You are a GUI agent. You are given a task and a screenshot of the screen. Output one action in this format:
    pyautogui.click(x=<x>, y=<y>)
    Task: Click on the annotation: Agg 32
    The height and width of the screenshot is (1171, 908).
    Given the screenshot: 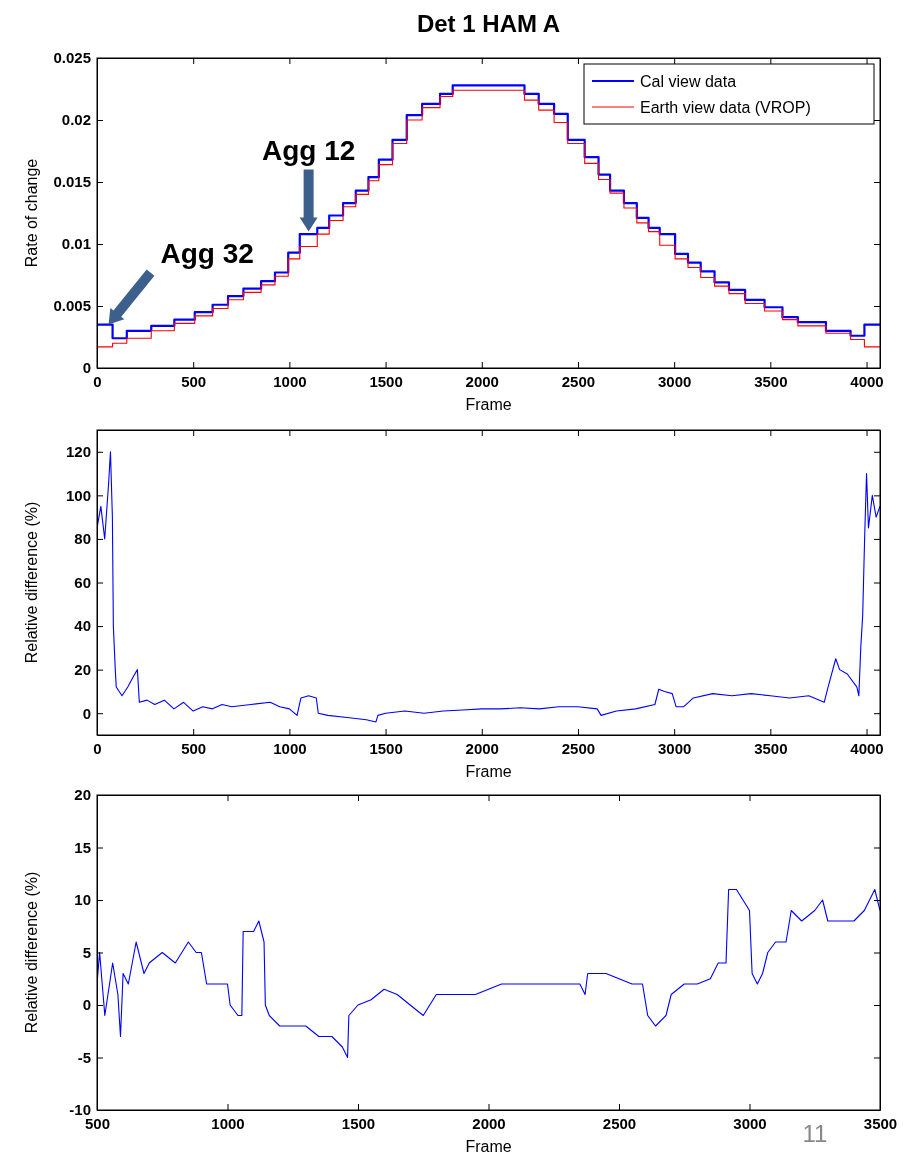 What is the action you would take?
    pyautogui.click(x=207, y=253)
    